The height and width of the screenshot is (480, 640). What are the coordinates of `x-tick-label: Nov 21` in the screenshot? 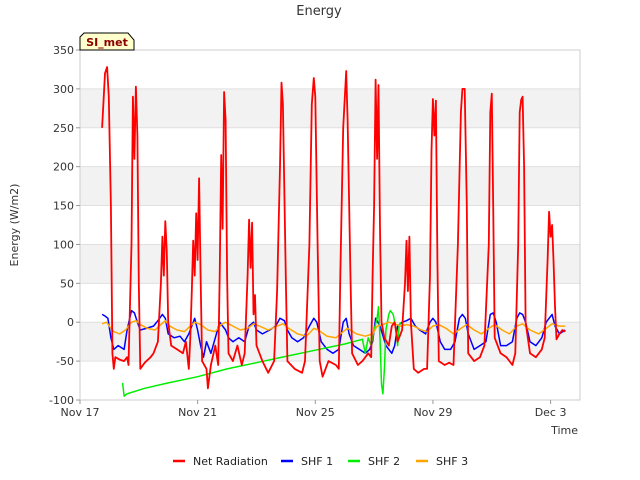 It's located at (197, 412).